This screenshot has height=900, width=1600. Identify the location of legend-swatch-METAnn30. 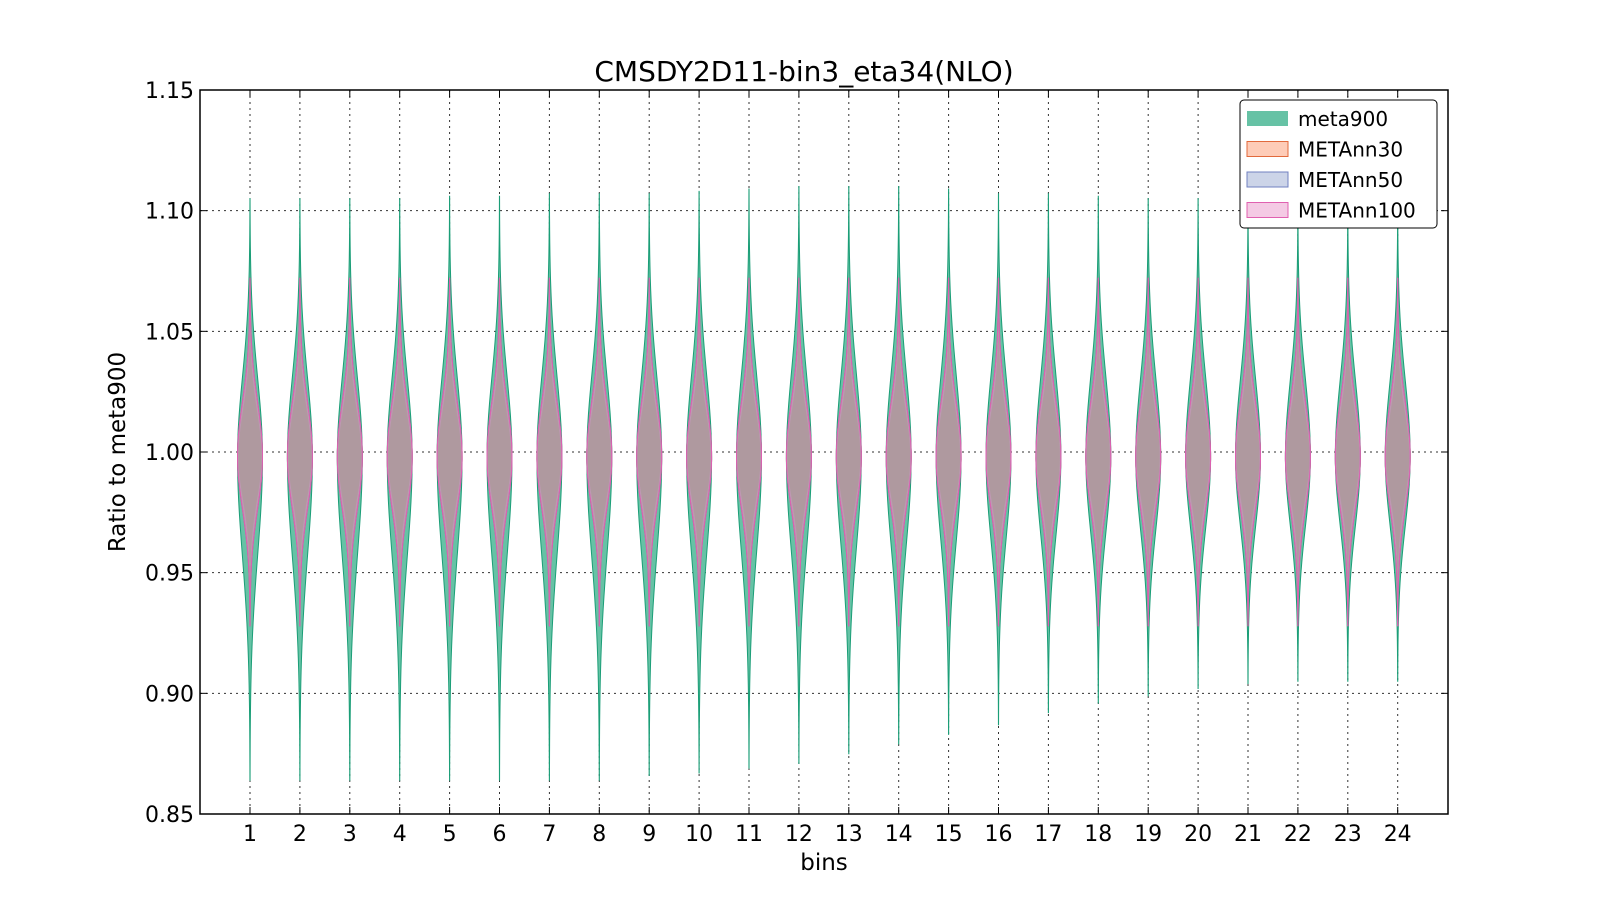
(1267, 149).